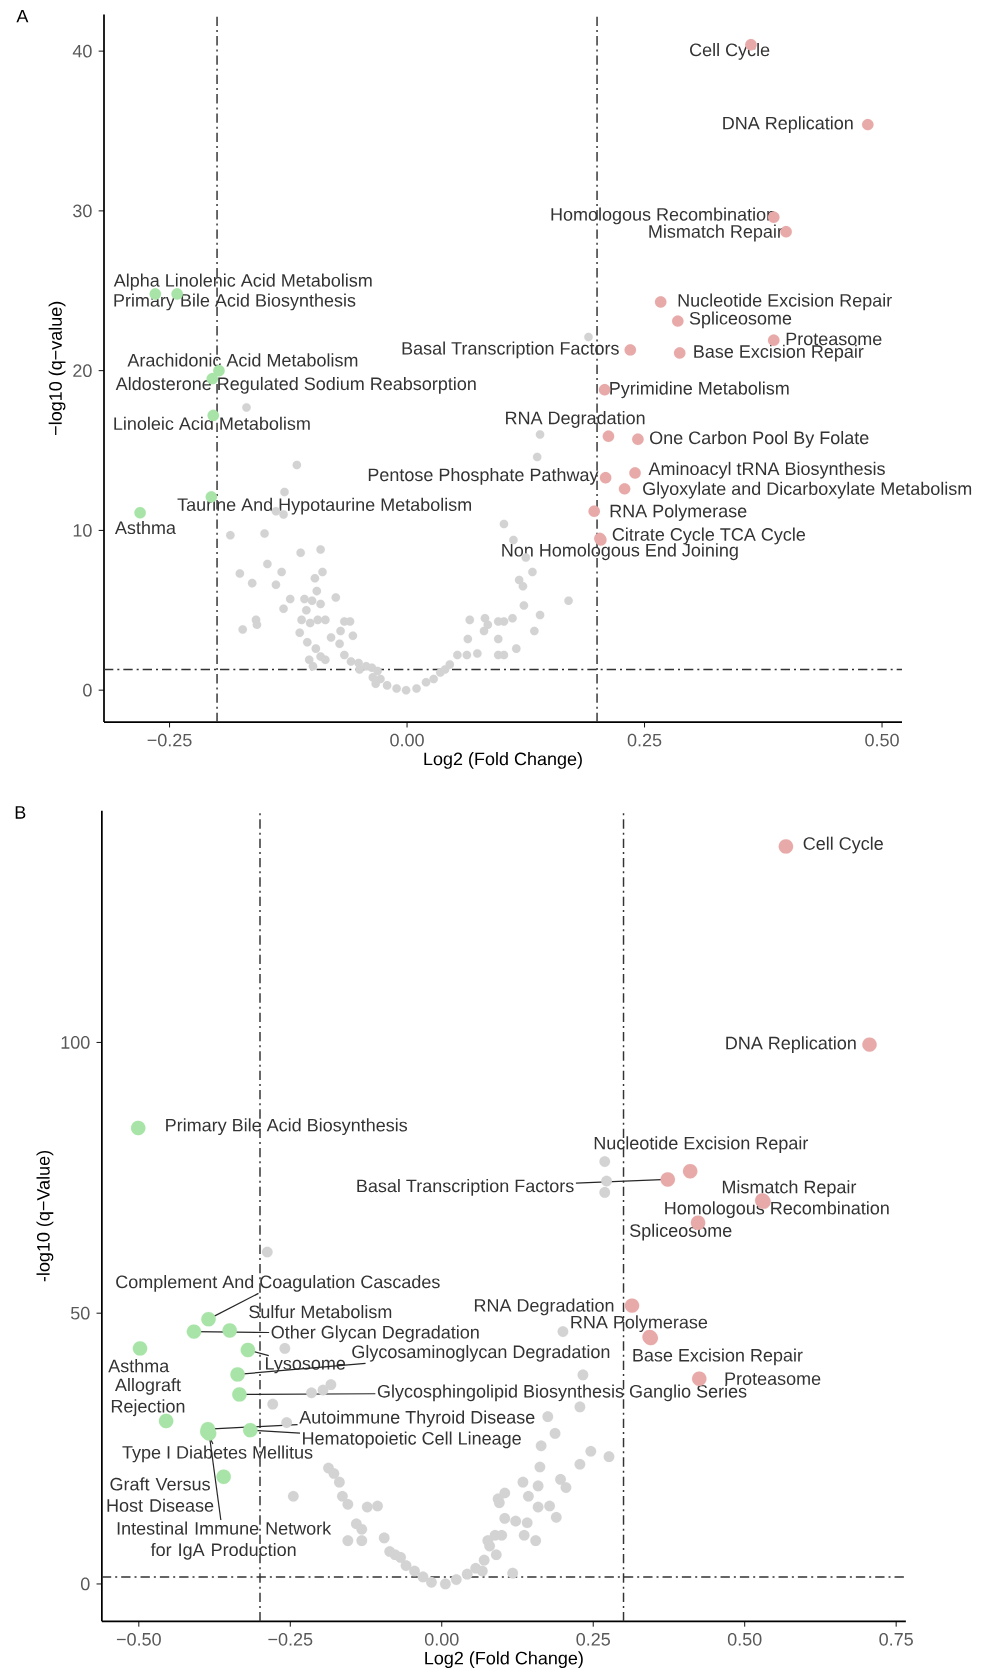 The width and height of the screenshot is (984, 1673). Describe the element at coordinates (759, 439) in the screenshot. I see `annotation: One Carbon Pool By Folate` at that location.